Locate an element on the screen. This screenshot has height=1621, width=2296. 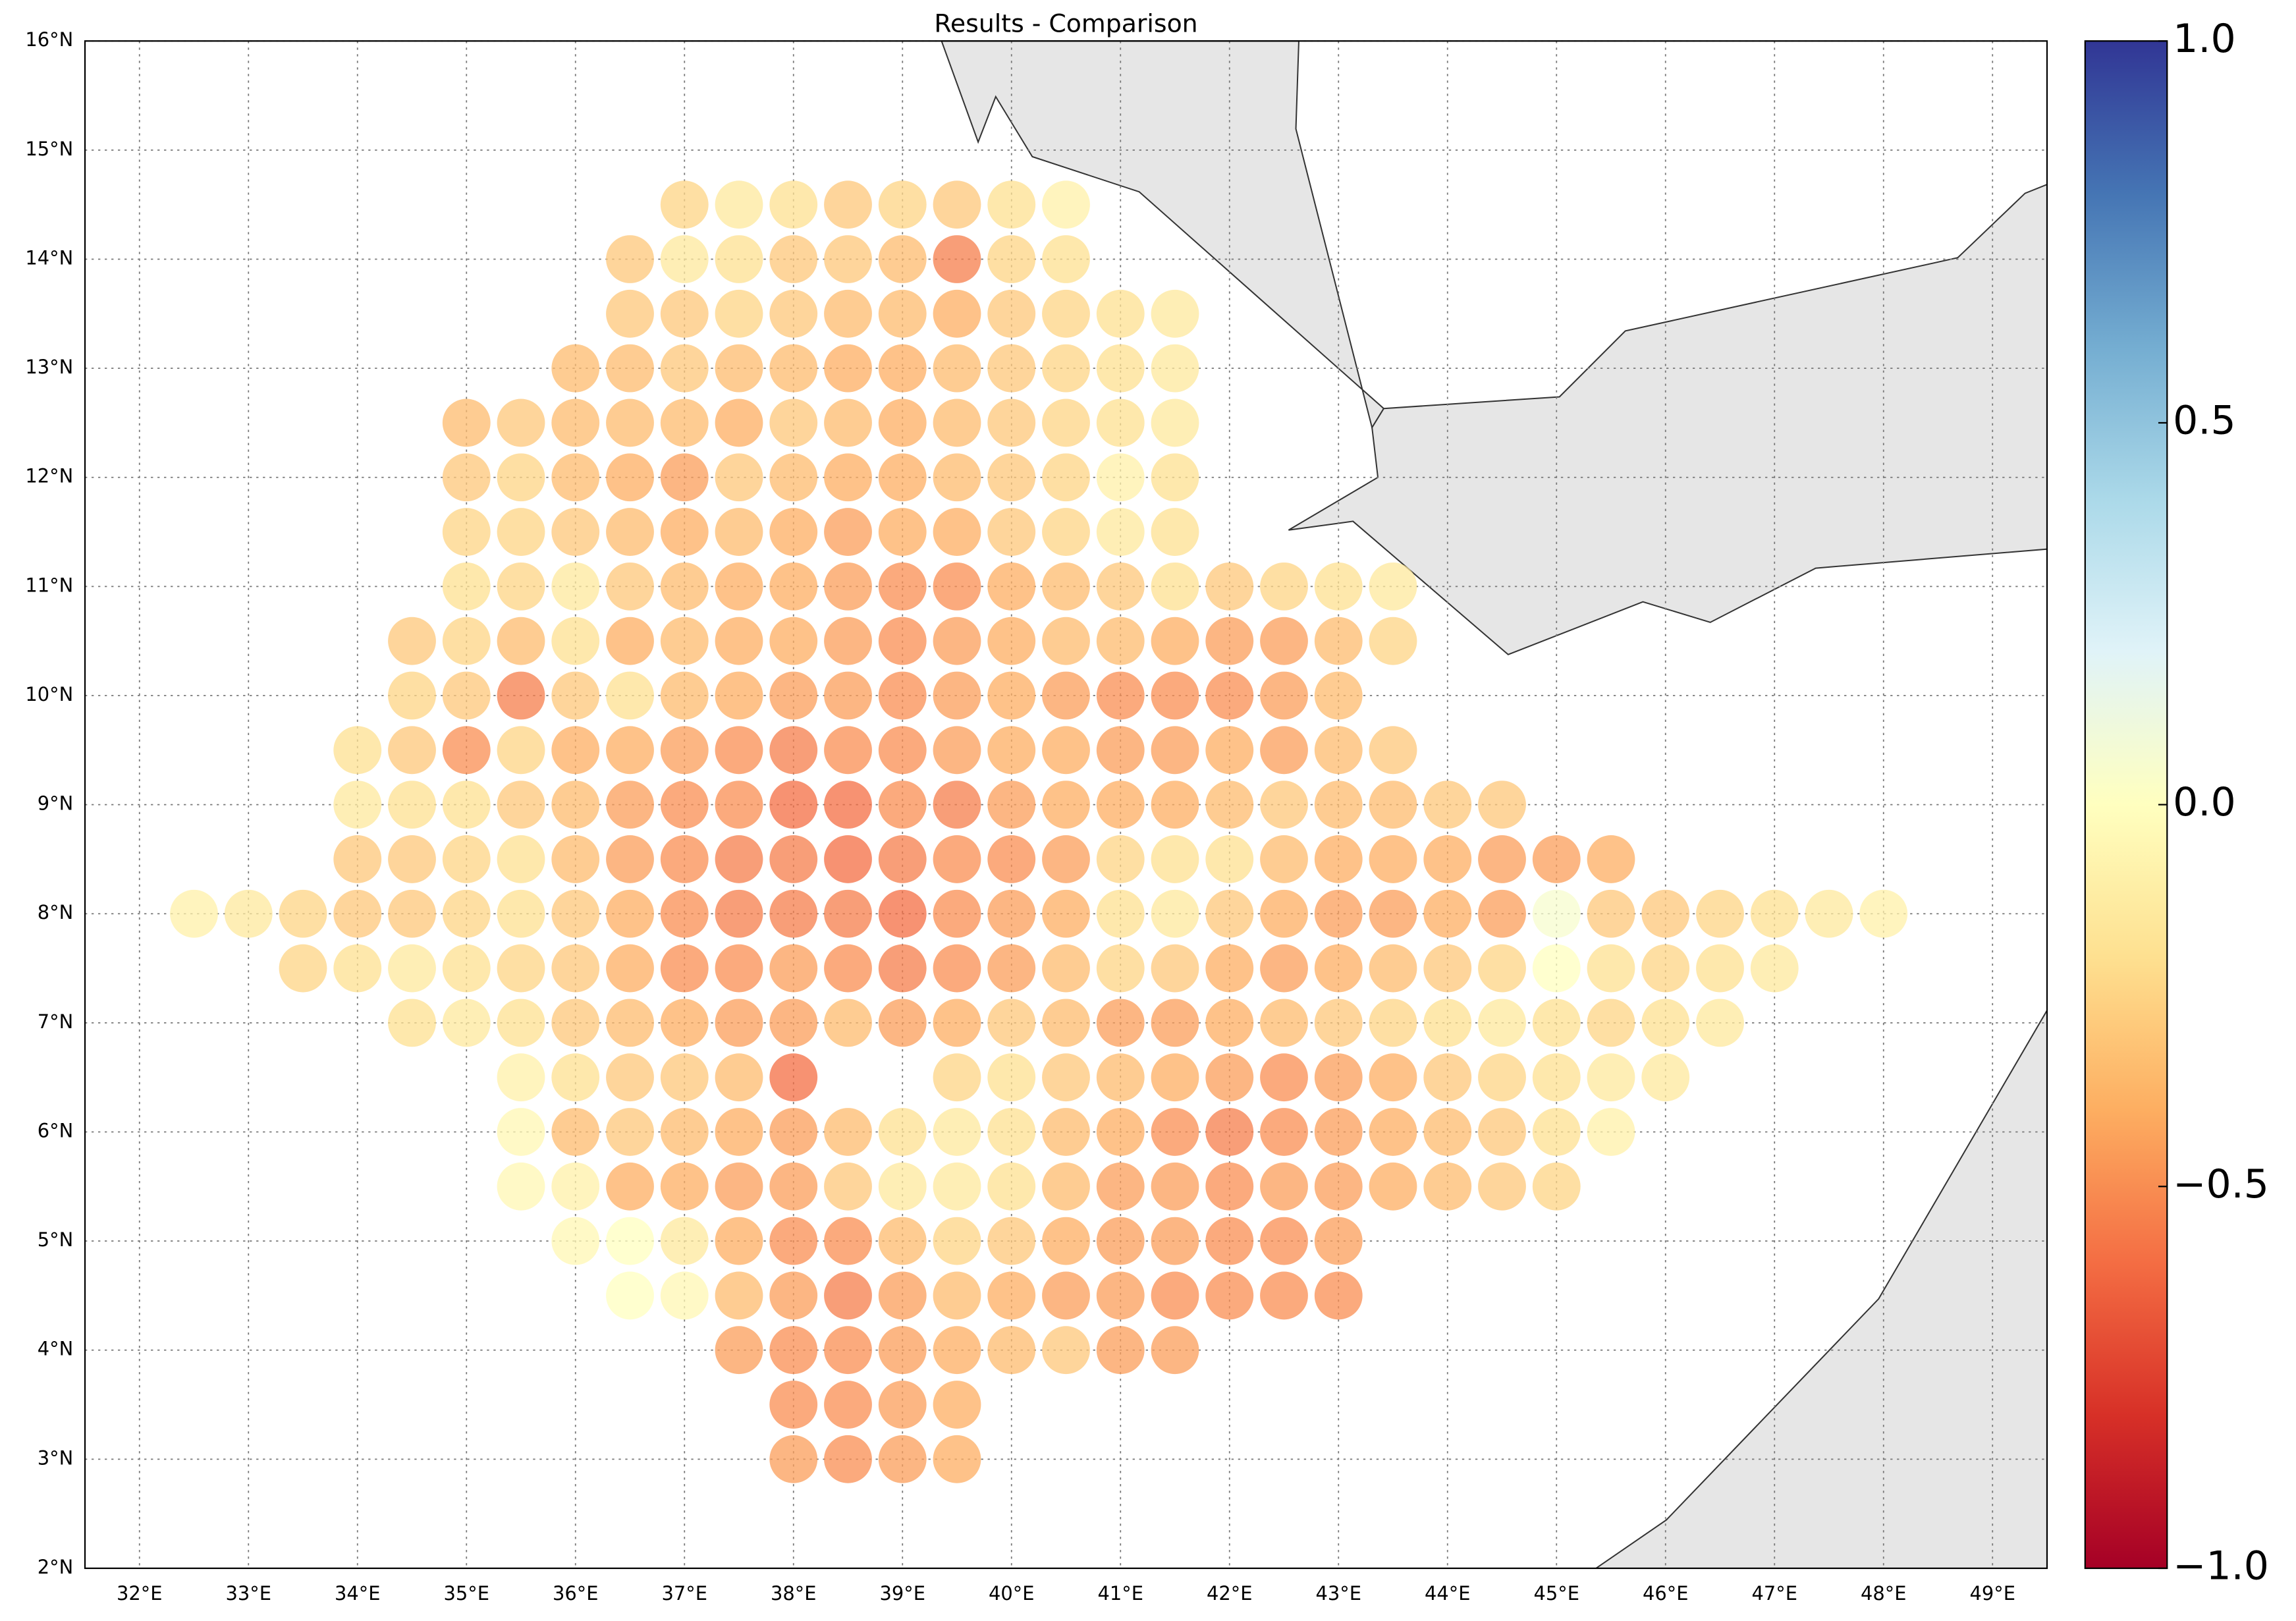
y-tick-label: 12°N is located at coordinates (49, 476).